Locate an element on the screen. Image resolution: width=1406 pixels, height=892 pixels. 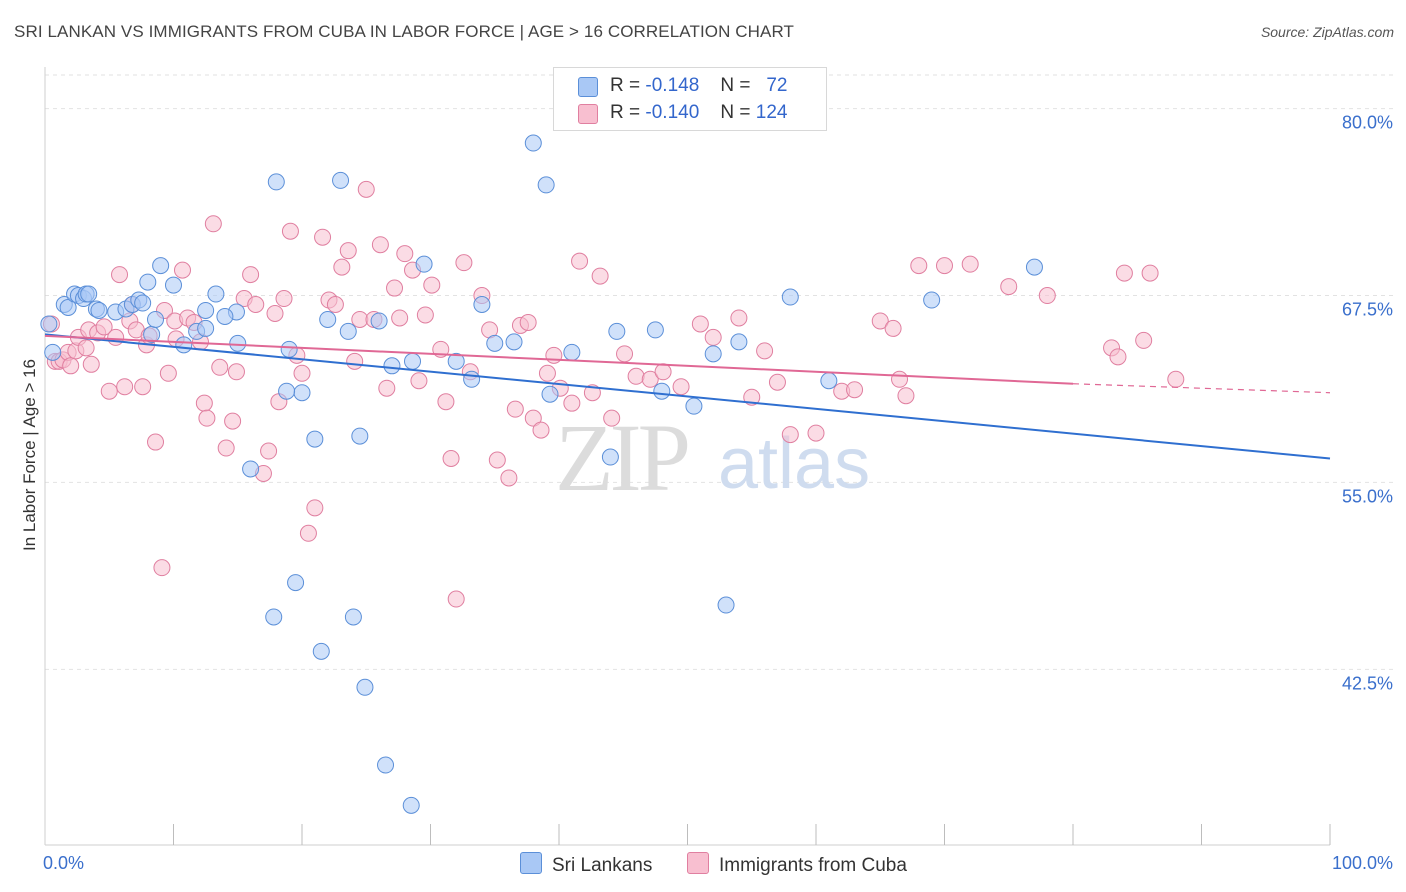
legend-r-label: R = is located at coordinates (625, 85).